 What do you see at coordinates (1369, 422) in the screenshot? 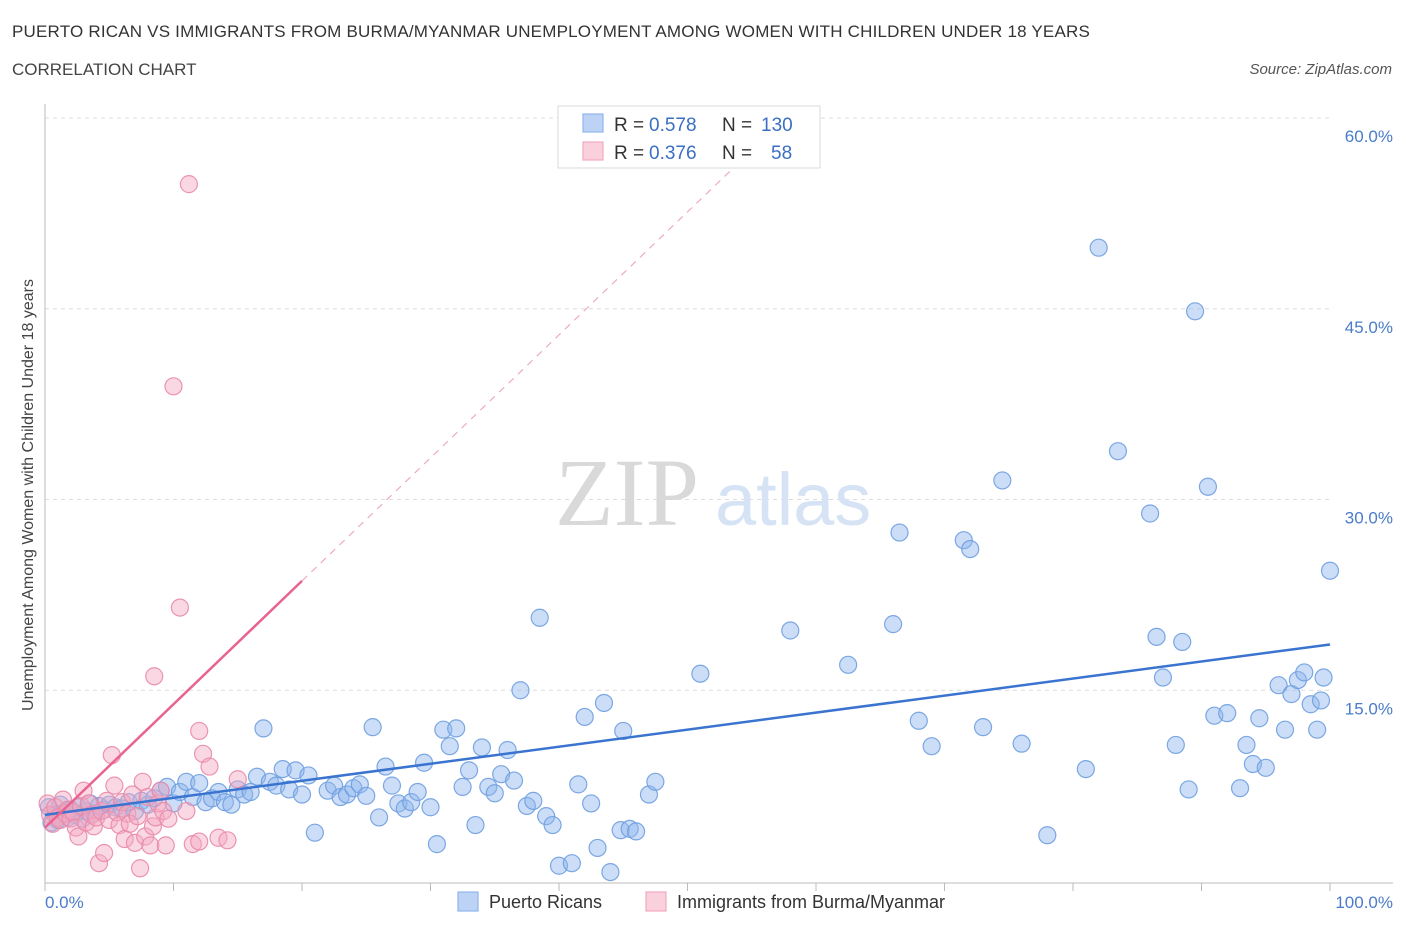
I see `y-tick-labels: 15.0% 30.0% 45.0% 60.0%` at bounding box center [1369, 422].